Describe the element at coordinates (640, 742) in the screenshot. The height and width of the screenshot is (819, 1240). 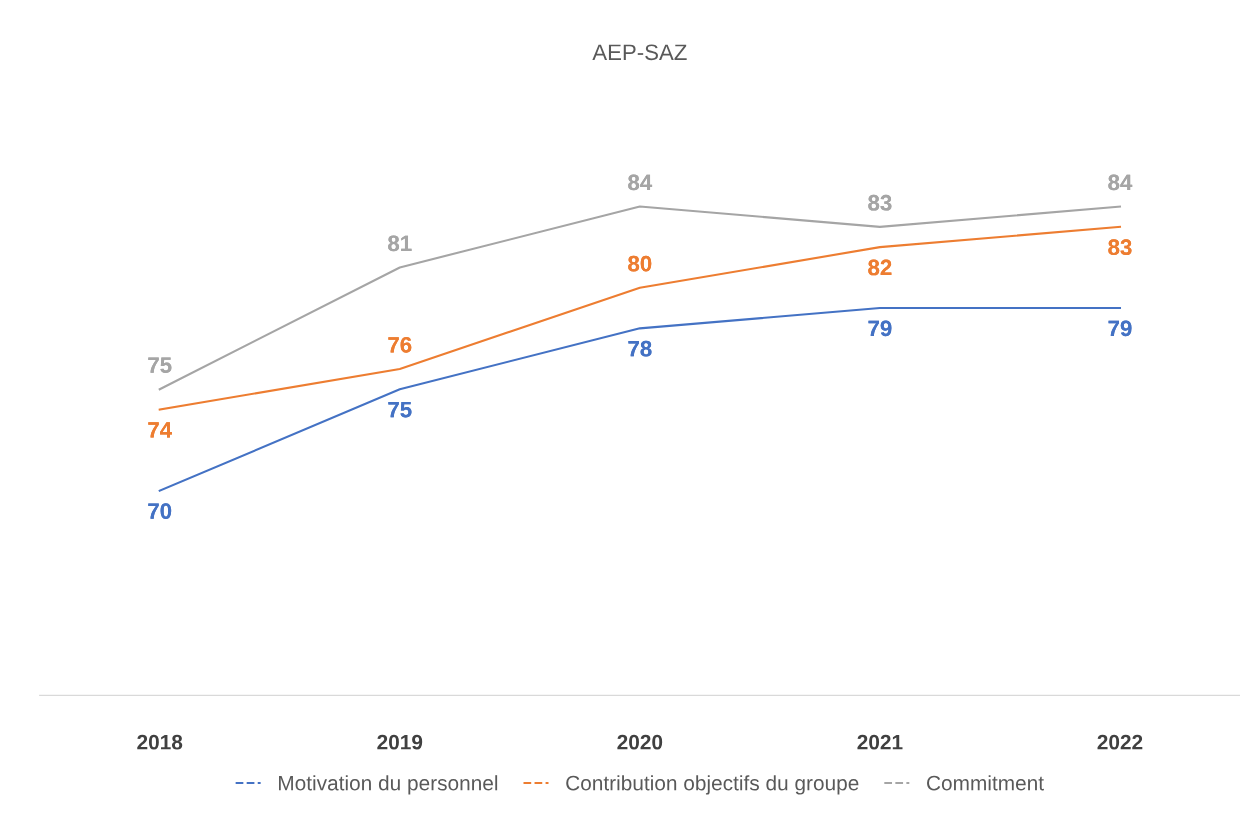
I see `x-tick-label: 2020` at that location.